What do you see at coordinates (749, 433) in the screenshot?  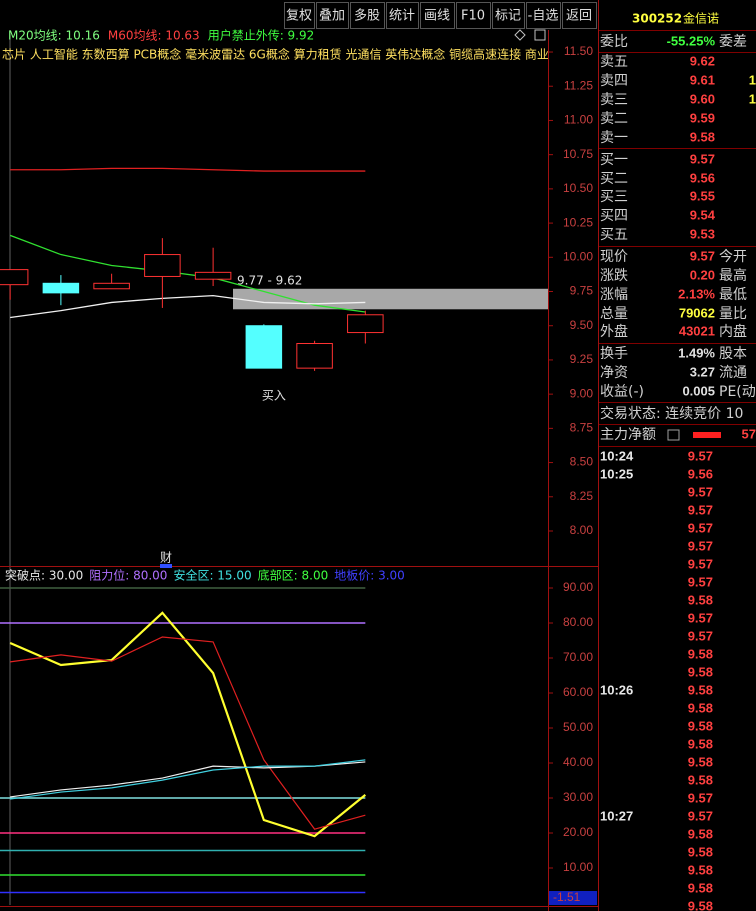 I see `main-flow-value: 57` at bounding box center [749, 433].